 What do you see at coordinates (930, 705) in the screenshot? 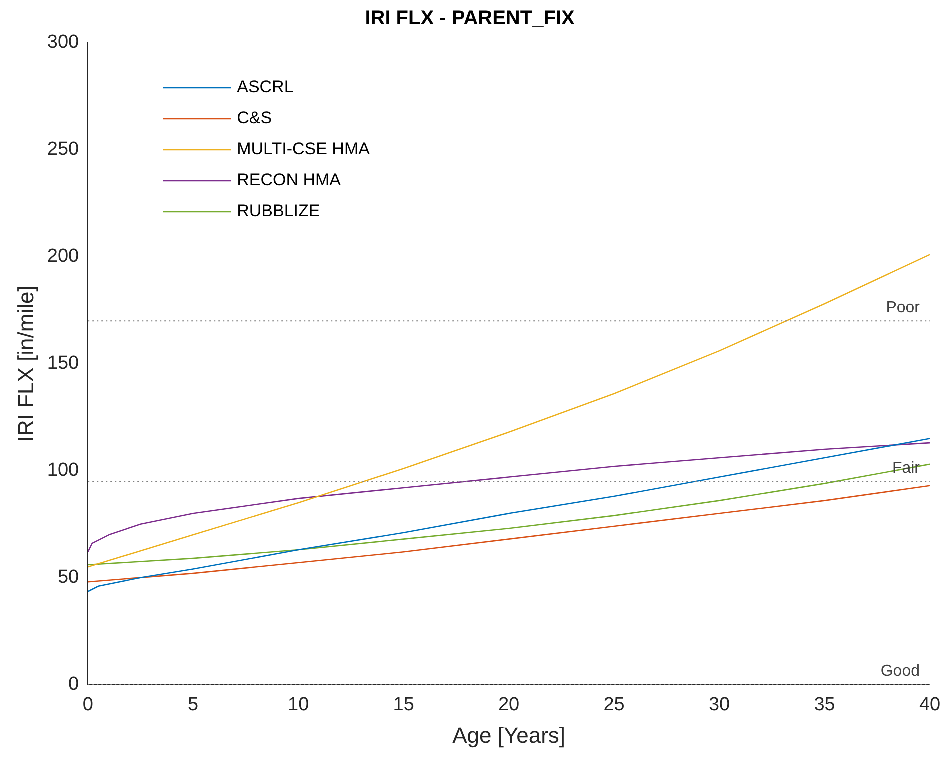
I see `x-tick-label: 40` at bounding box center [930, 705].